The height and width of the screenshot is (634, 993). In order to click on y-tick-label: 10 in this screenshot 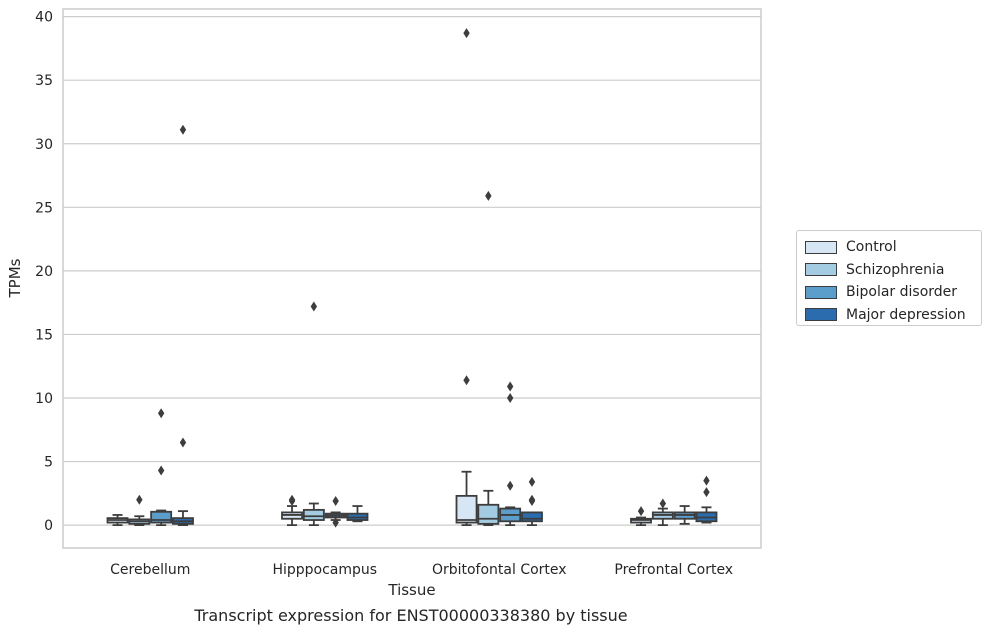, I will do `click(44, 399)`.